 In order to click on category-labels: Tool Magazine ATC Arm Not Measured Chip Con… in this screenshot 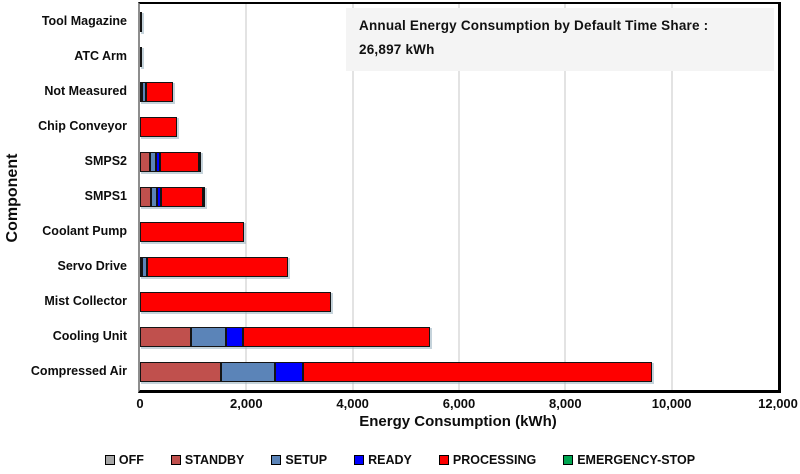, I will do `click(66, 197)`.